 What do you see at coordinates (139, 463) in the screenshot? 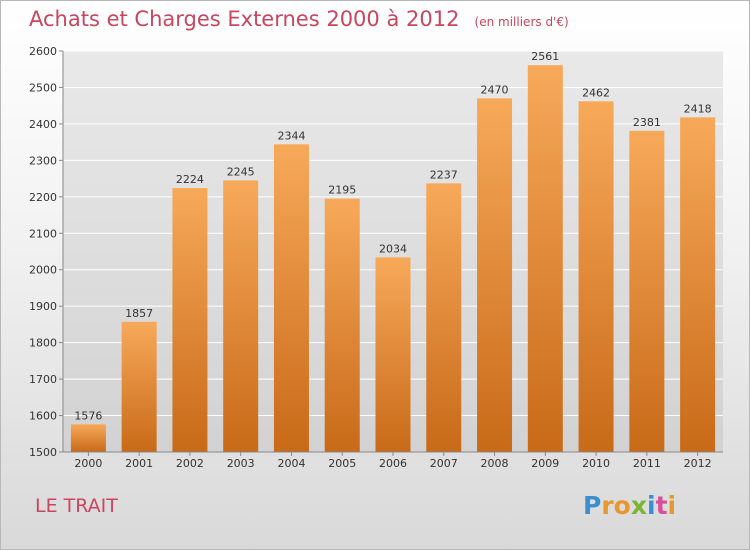
I see `x-tick-label: 2001` at bounding box center [139, 463].